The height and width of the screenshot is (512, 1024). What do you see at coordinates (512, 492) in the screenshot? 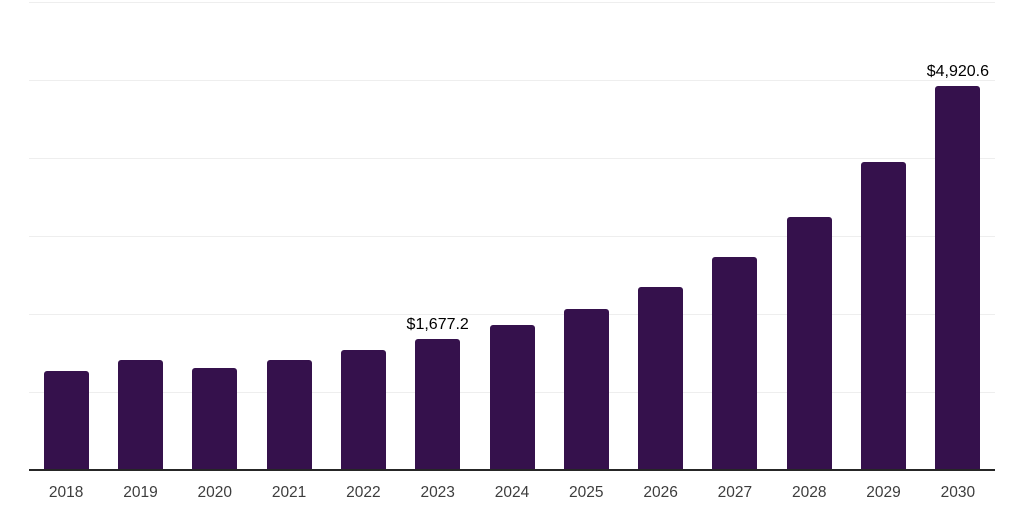
I see `x-tick-label-2024: 2024` at bounding box center [512, 492].